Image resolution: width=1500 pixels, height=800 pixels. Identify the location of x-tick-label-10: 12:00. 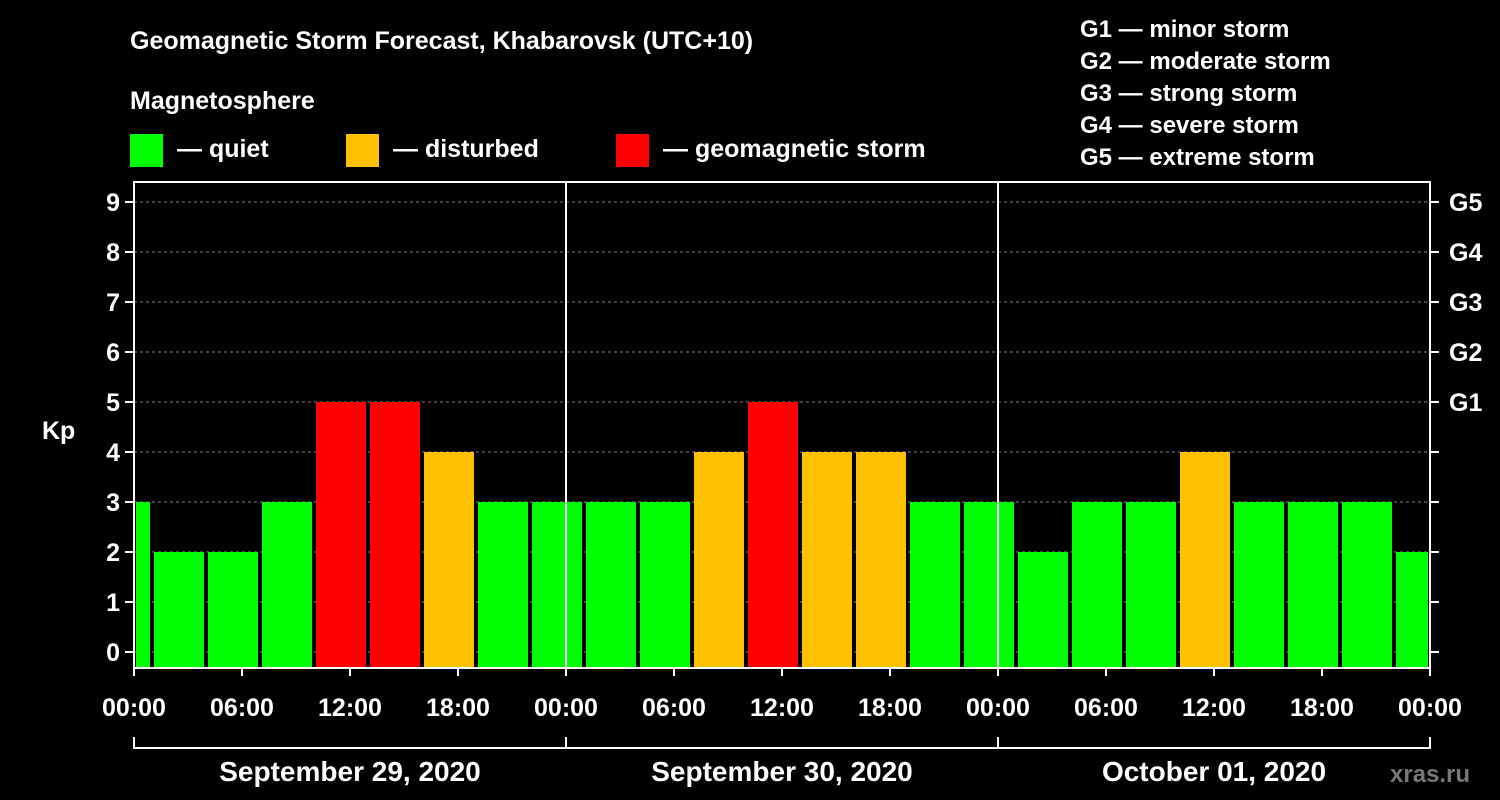
(1214, 708).